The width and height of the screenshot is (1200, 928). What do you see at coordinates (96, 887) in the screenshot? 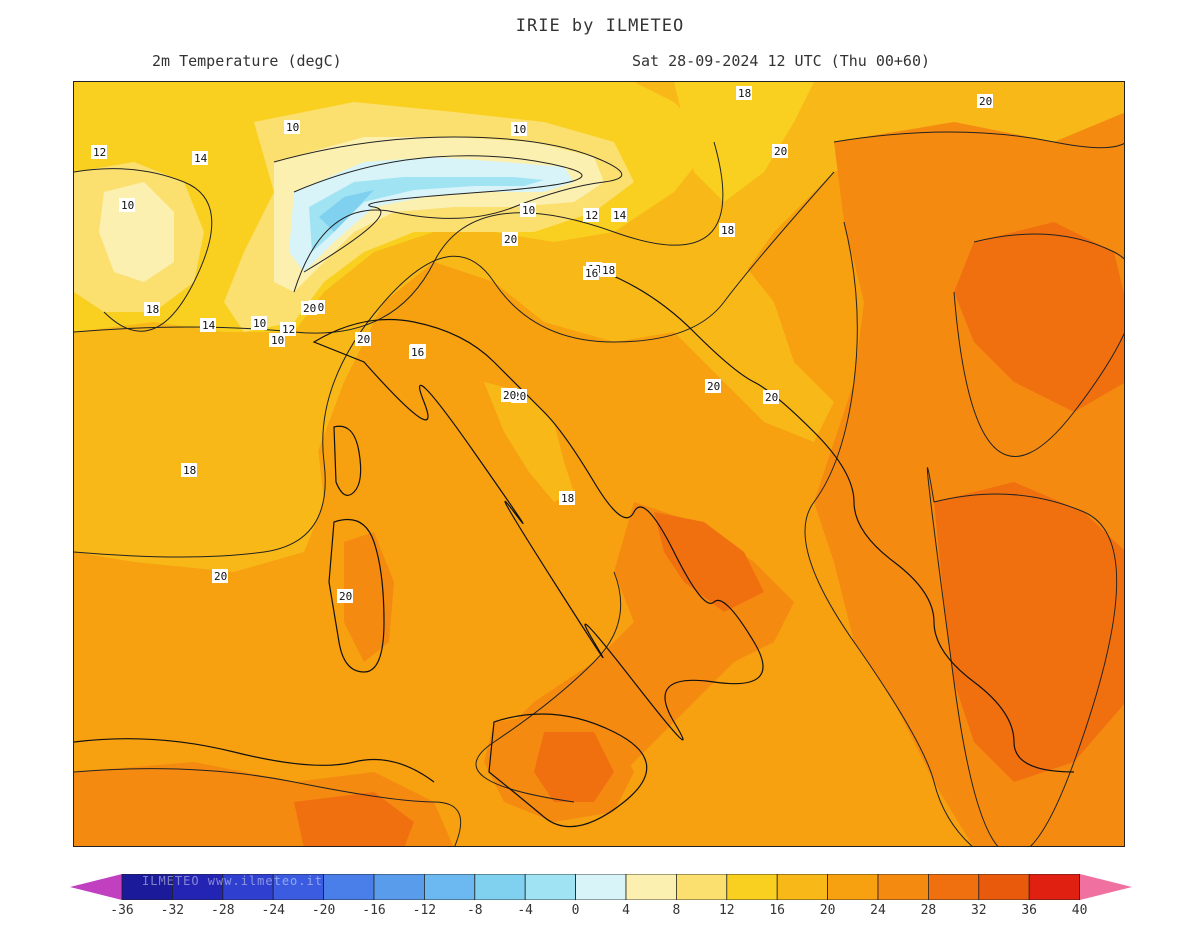
I see `colorbar-under-arrow` at bounding box center [96, 887].